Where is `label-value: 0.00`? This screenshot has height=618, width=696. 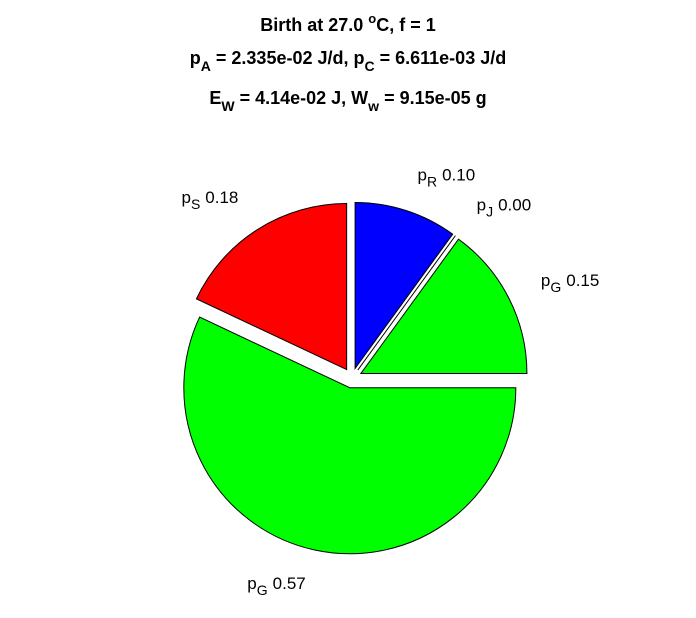 label-value: 0.00 is located at coordinates (514, 205).